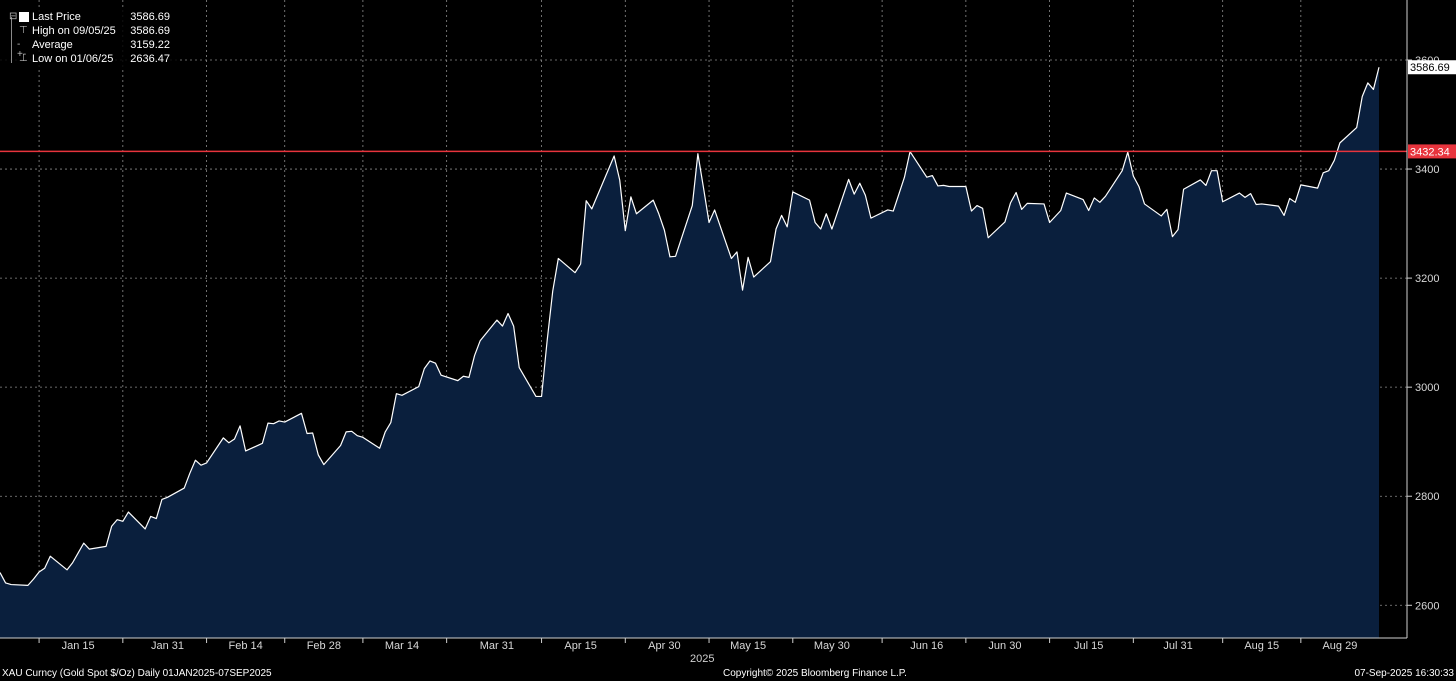 The height and width of the screenshot is (681, 1456). Describe the element at coordinates (1427, 606) in the screenshot. I see `y-tick-label: 2600` at that location.